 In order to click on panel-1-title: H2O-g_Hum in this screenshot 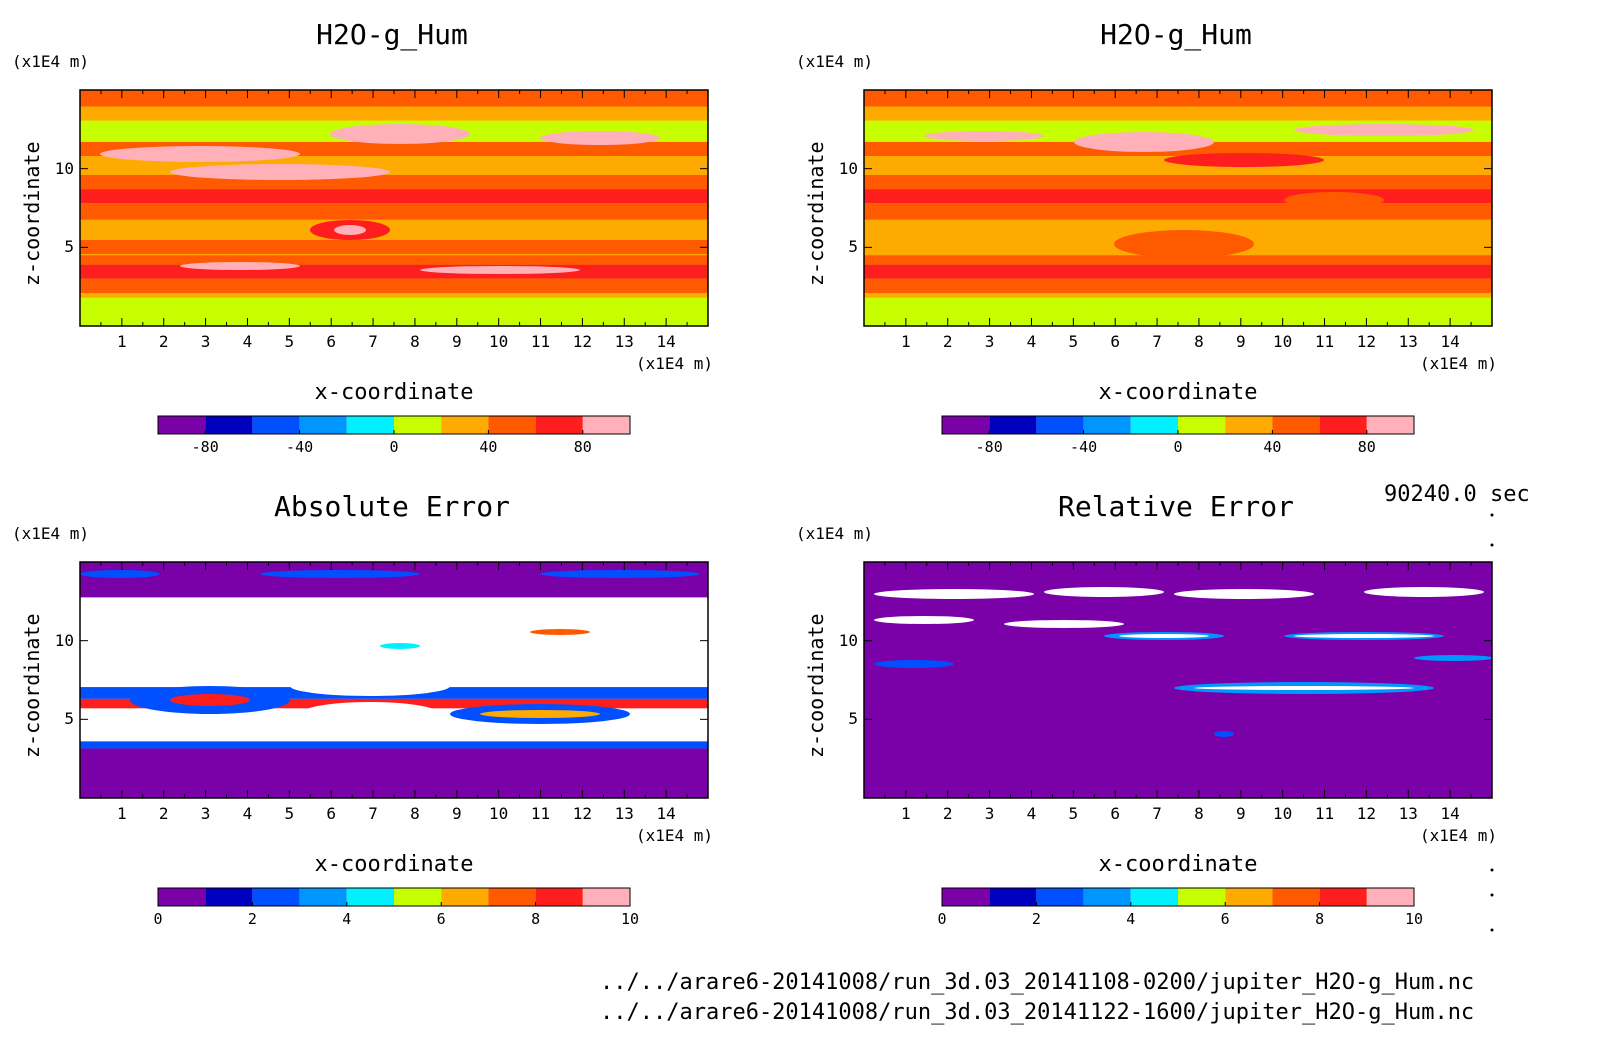, I will do `click(392, 34)`.